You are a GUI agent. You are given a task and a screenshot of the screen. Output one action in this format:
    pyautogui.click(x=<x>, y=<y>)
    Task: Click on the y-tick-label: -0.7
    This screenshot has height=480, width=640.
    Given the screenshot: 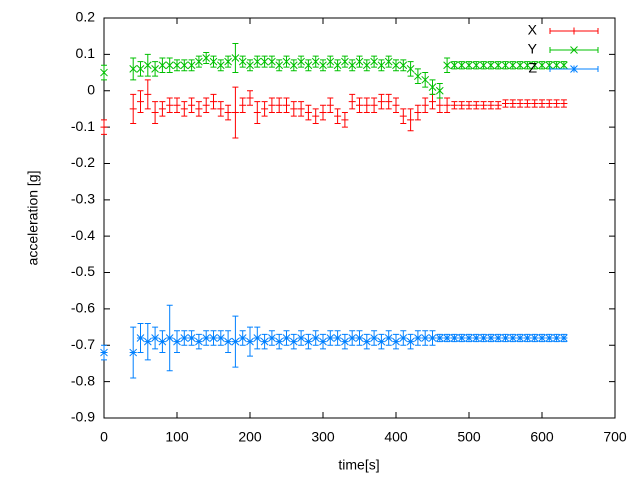 What is the action you would take?
    pyautogui.click(x=83, y=344)
    